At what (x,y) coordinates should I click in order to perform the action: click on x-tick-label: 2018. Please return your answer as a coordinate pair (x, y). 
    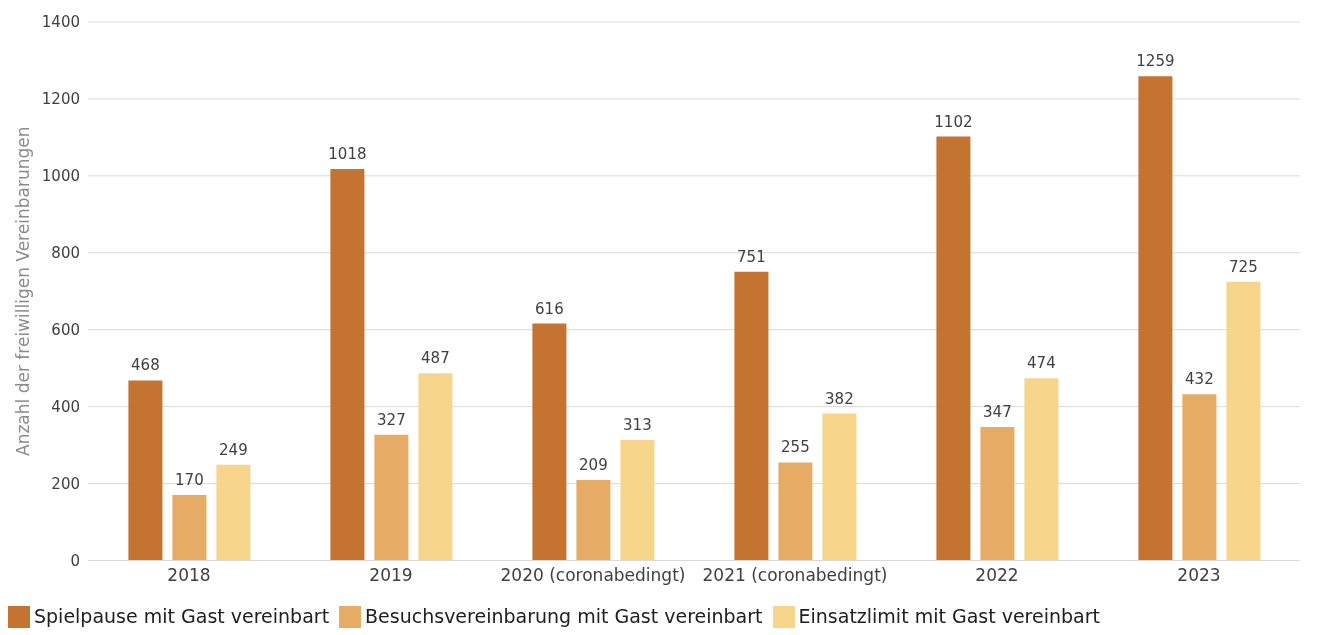
    Looking at the image, I should click on (189, 574).